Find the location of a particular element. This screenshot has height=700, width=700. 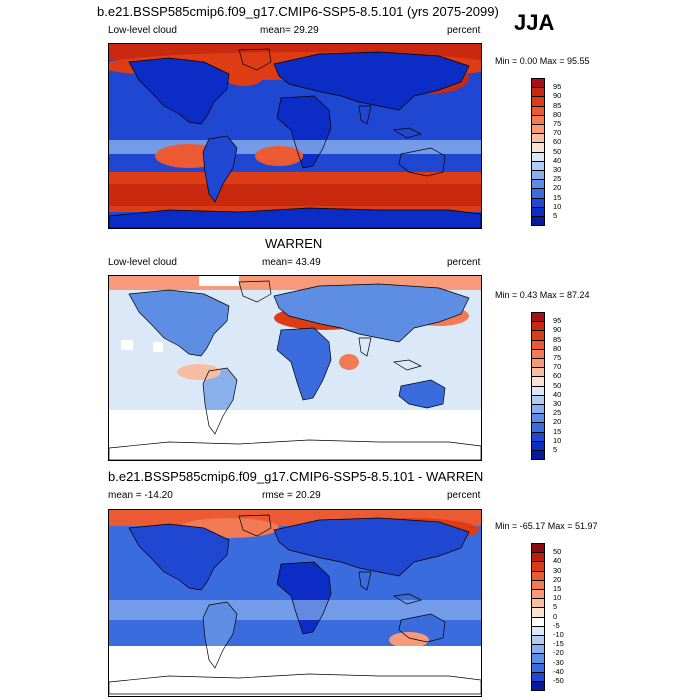

panel-1-units-label: percent is located at coordinates (464, 30).